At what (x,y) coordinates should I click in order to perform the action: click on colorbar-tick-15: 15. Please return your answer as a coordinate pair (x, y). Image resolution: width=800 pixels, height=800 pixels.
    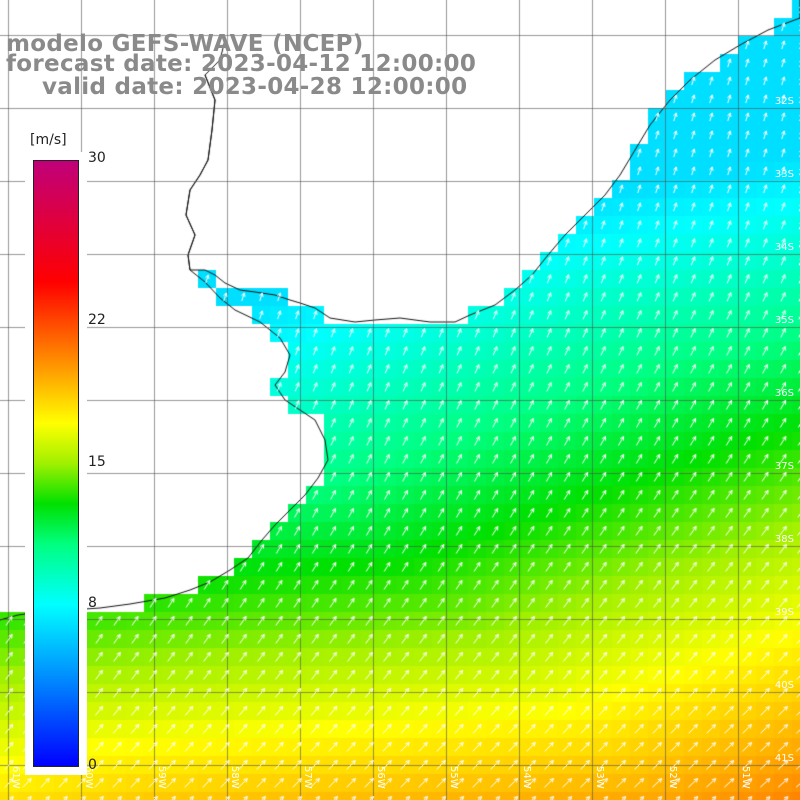
    Looking at the image, I should click on (97, 461).